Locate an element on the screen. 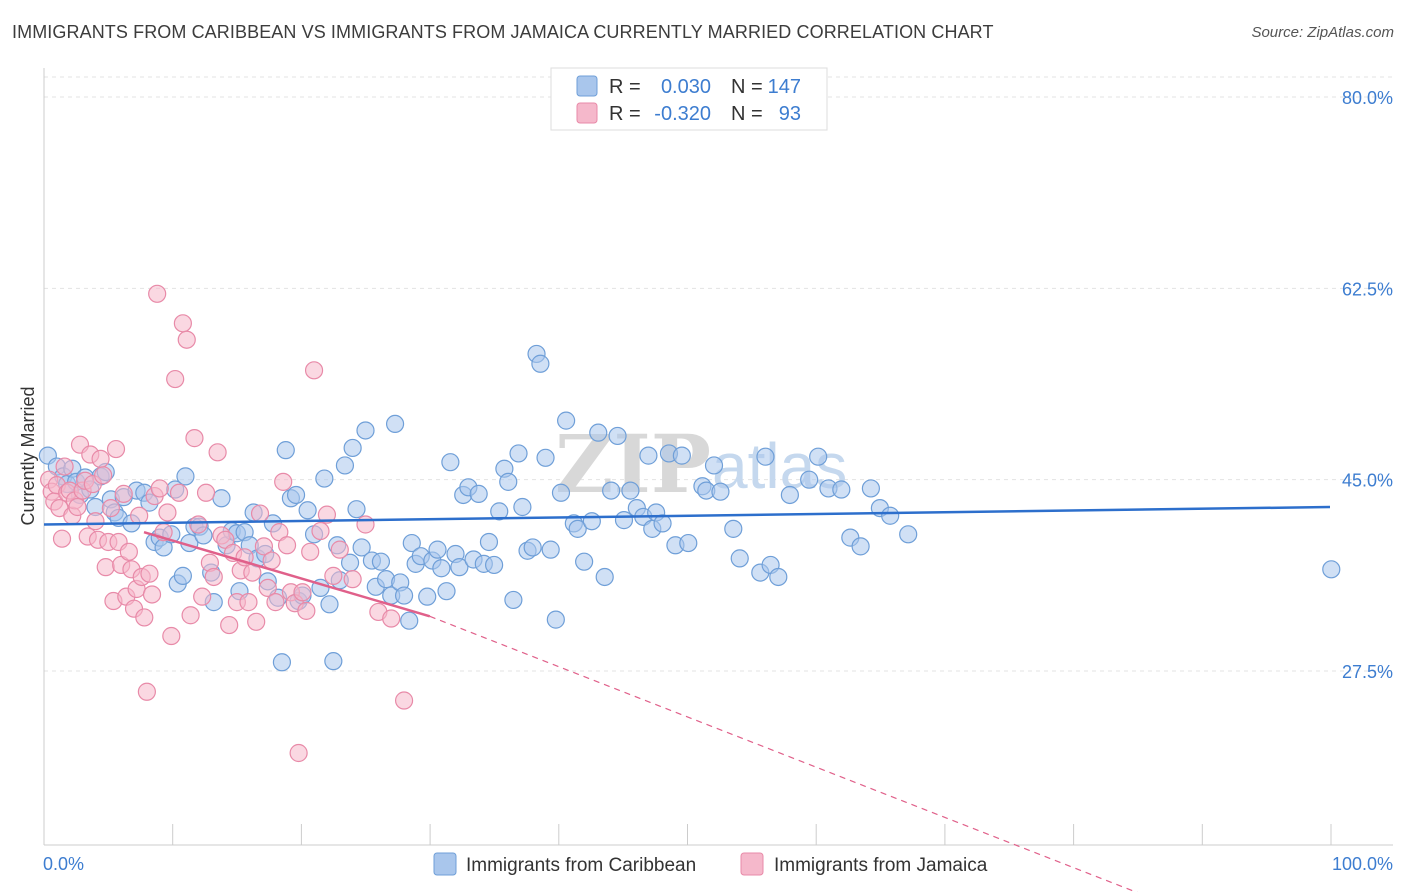  y-tick-label: 45.0% is located at coordinates (1367, 481).